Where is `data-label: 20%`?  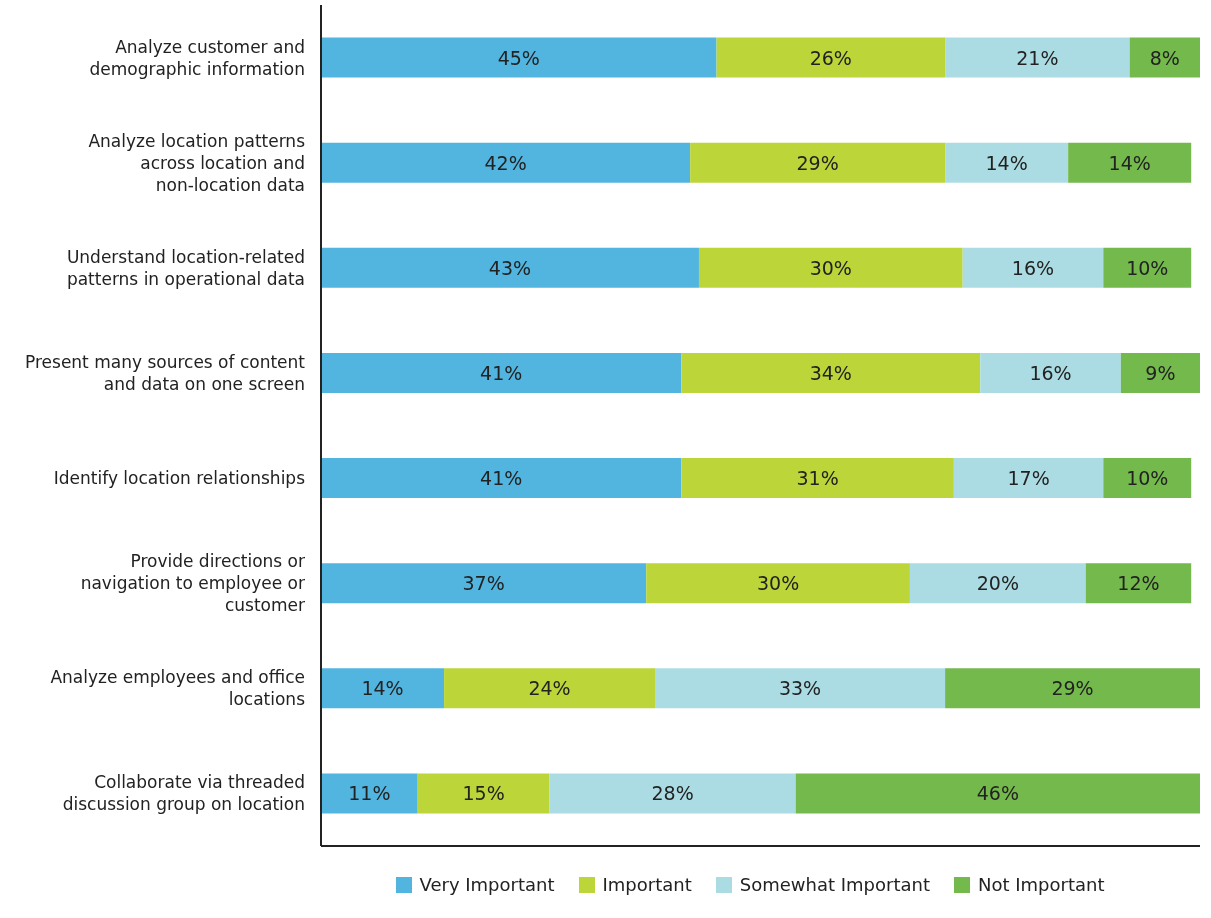
data-label: 20% is located at coordinates (997, 583).